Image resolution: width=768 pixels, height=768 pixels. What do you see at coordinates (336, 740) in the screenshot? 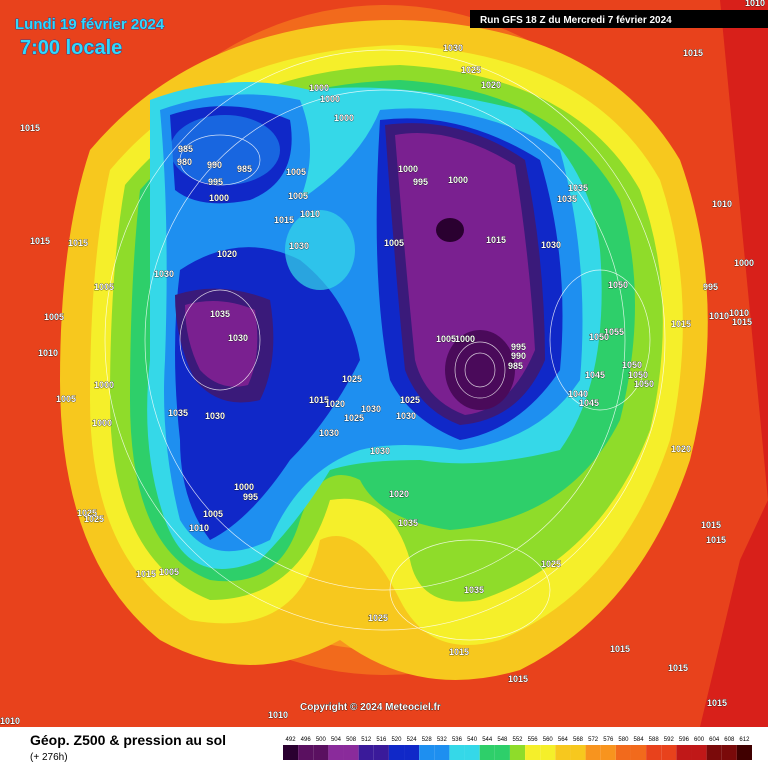
I see `scale-label: 504` at bounding box center [336, 740].